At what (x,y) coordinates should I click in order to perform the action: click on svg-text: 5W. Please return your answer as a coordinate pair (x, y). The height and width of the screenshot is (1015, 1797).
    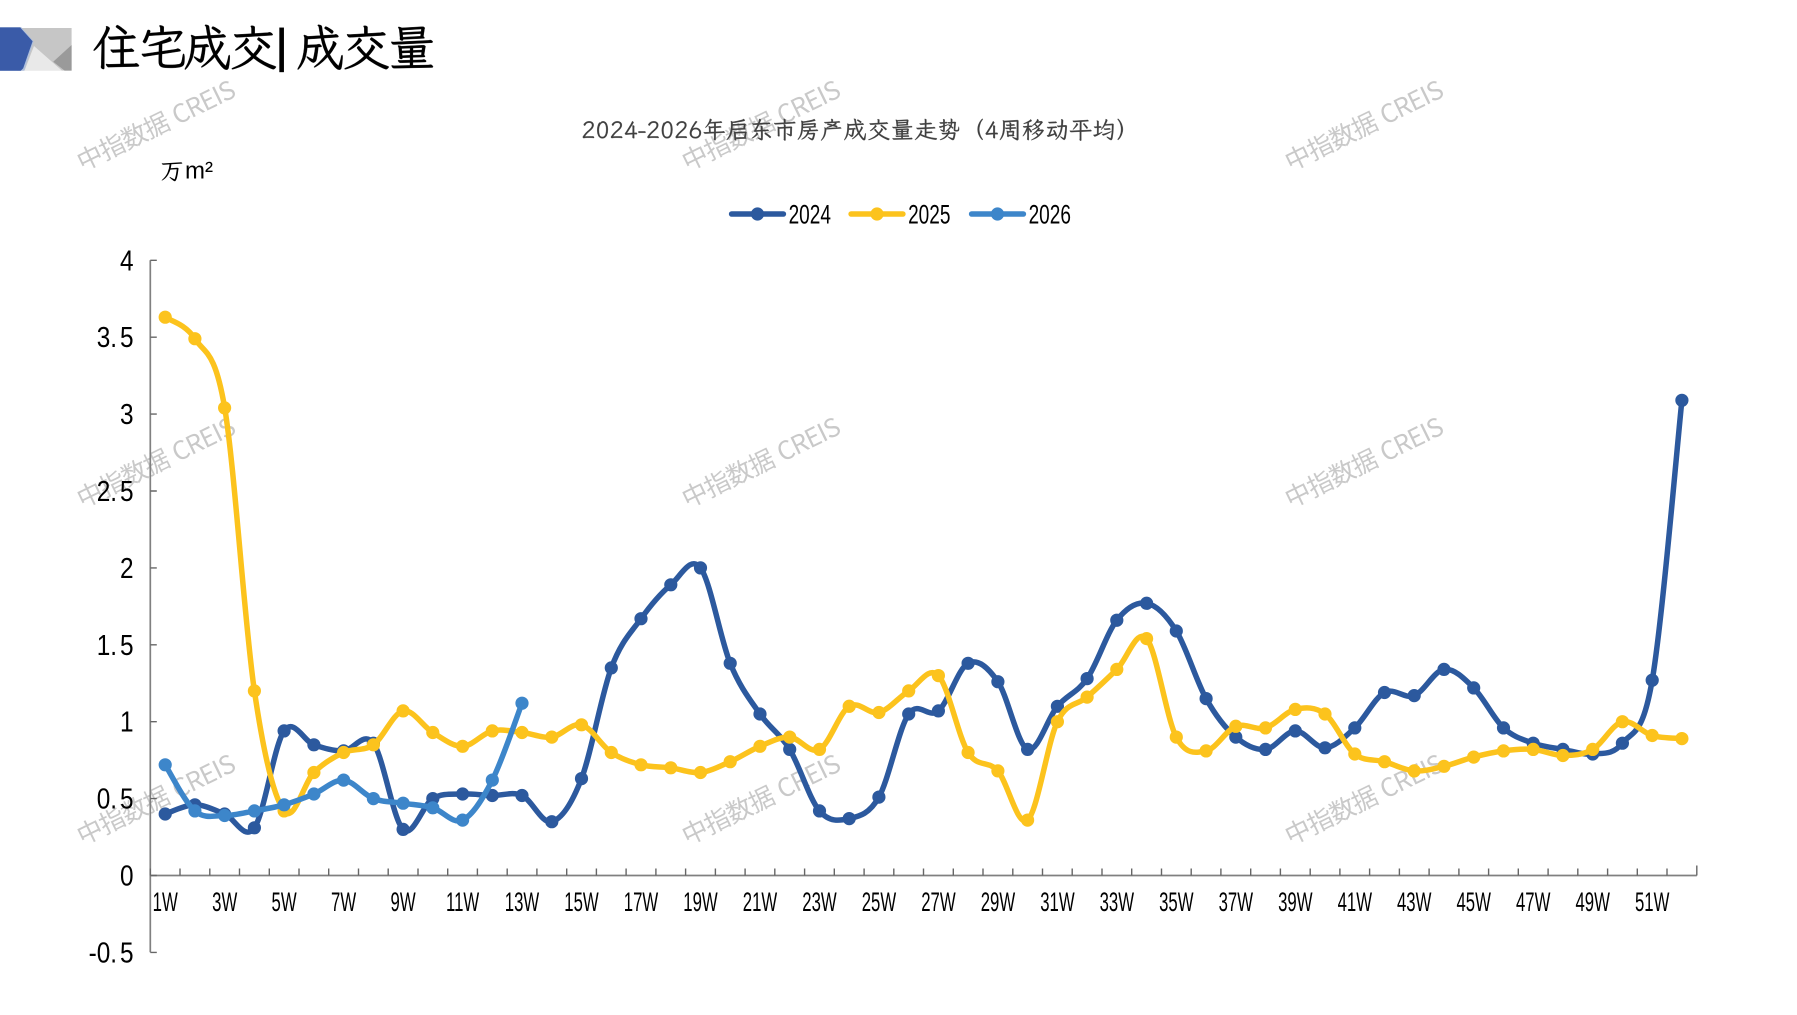
    Looking at the image, I should click on (285, 902).